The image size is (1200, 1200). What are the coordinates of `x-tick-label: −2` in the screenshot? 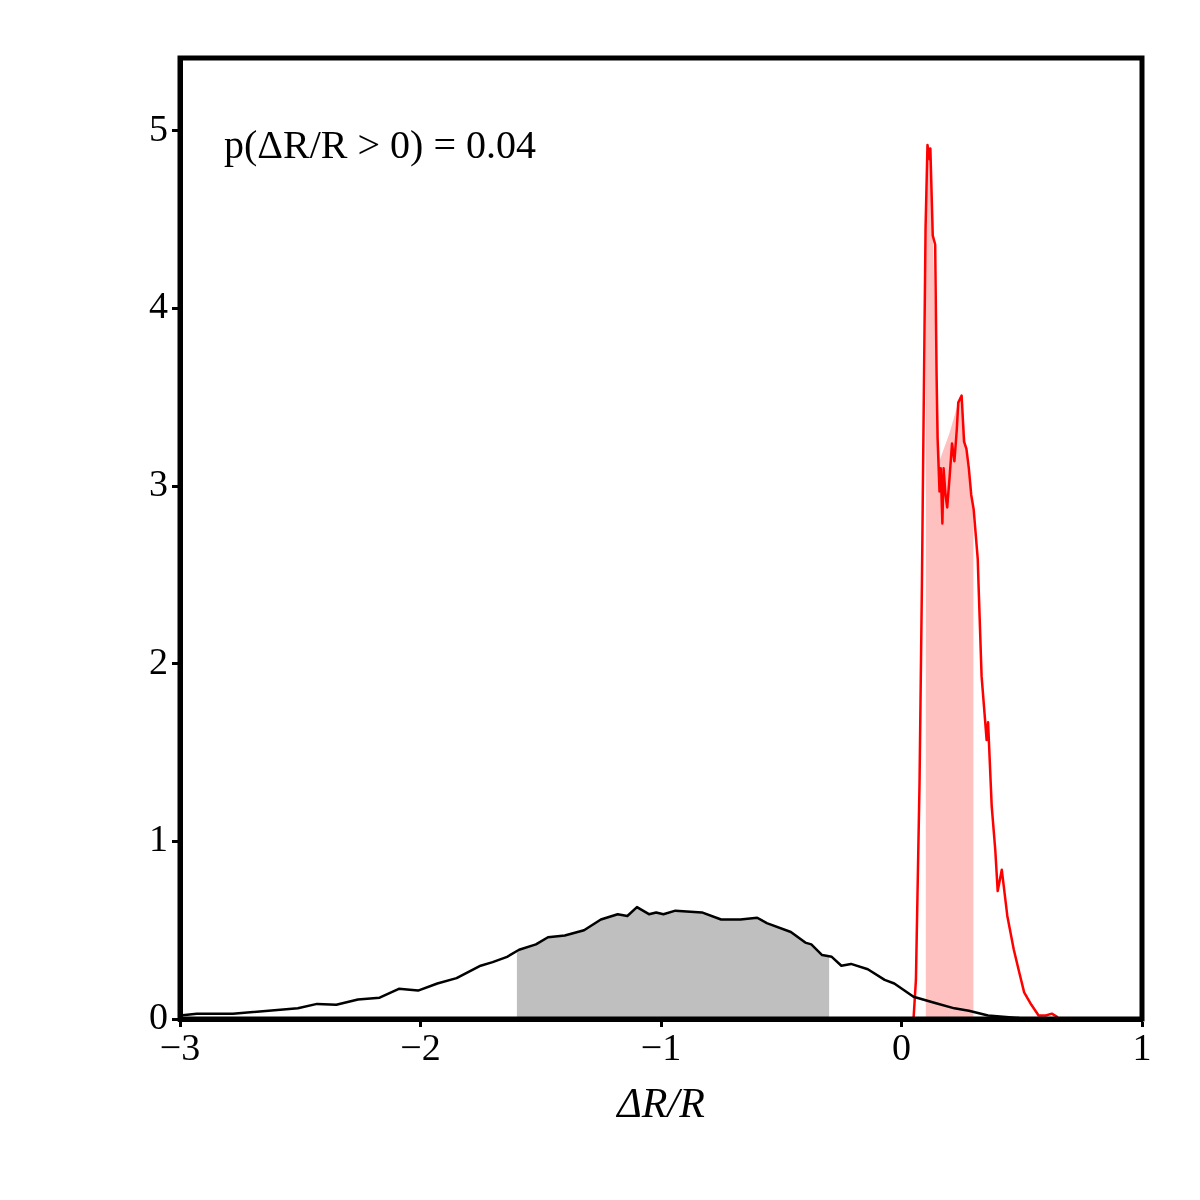 It's located at (420, 1046).